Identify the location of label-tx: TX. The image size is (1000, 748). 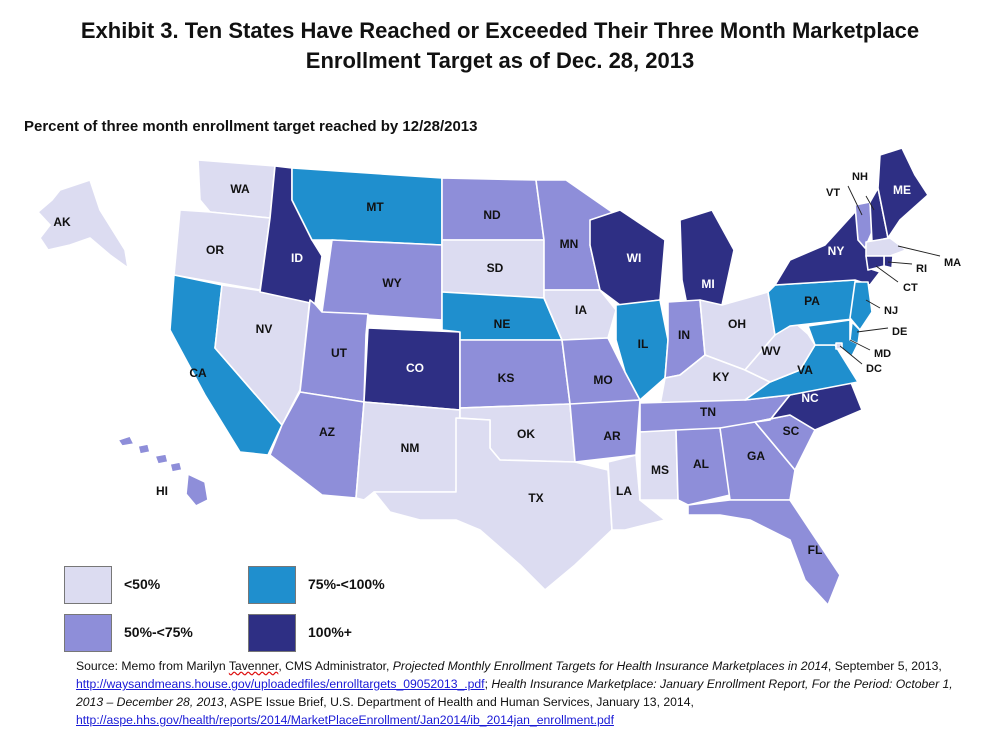
(535, 498).